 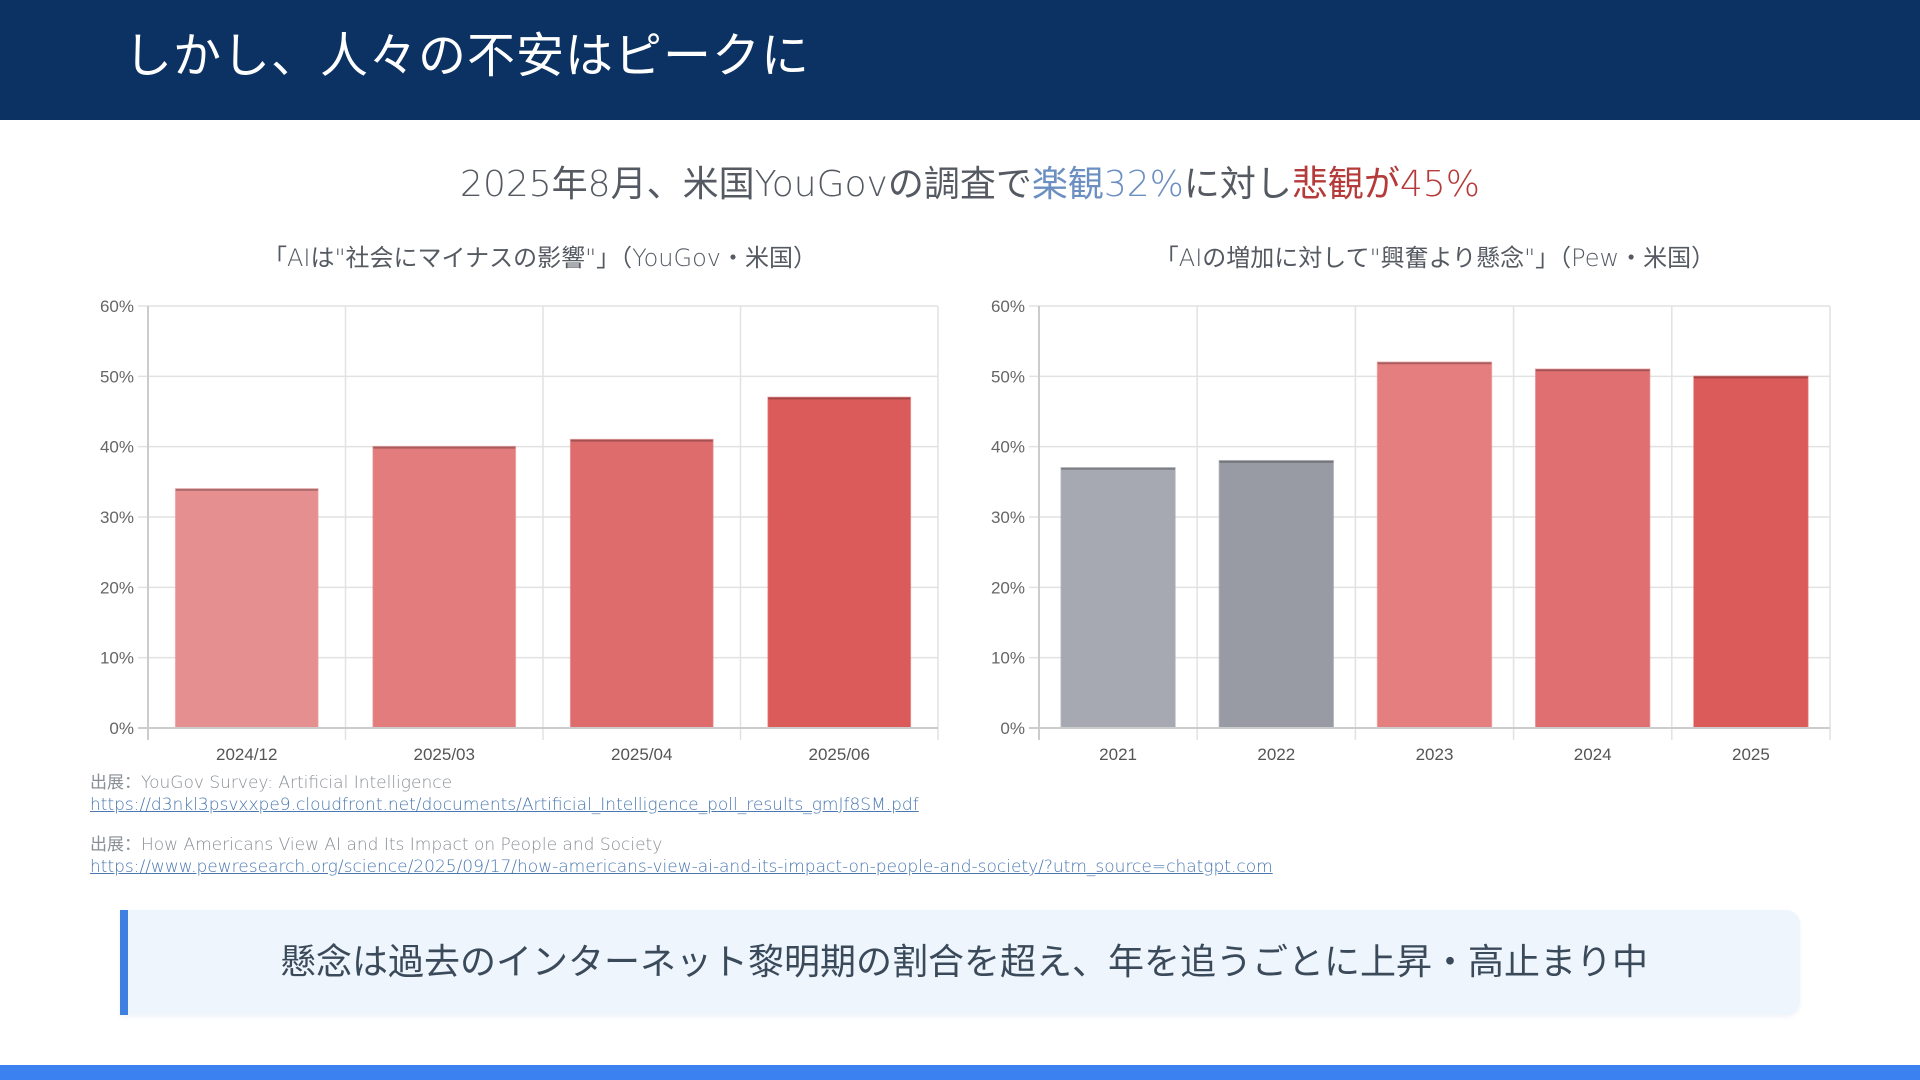 I want to click on header-bar: しかし、人々の不安はピークに, so click(x=960, y=60).